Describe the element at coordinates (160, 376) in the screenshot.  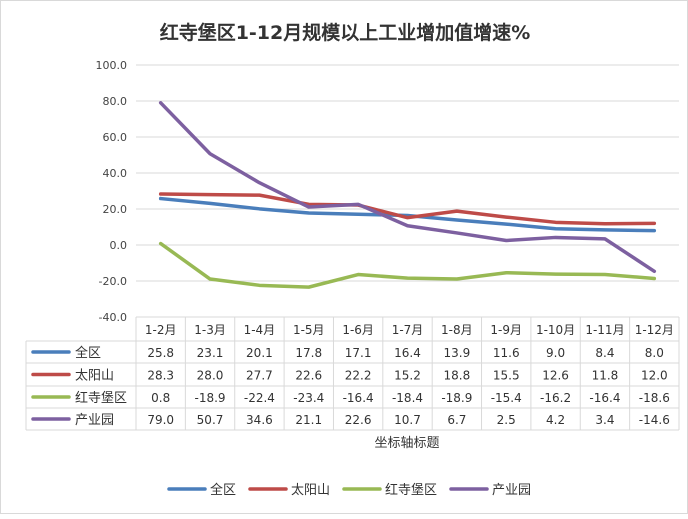
I see `data-label: 28.3` at that location.